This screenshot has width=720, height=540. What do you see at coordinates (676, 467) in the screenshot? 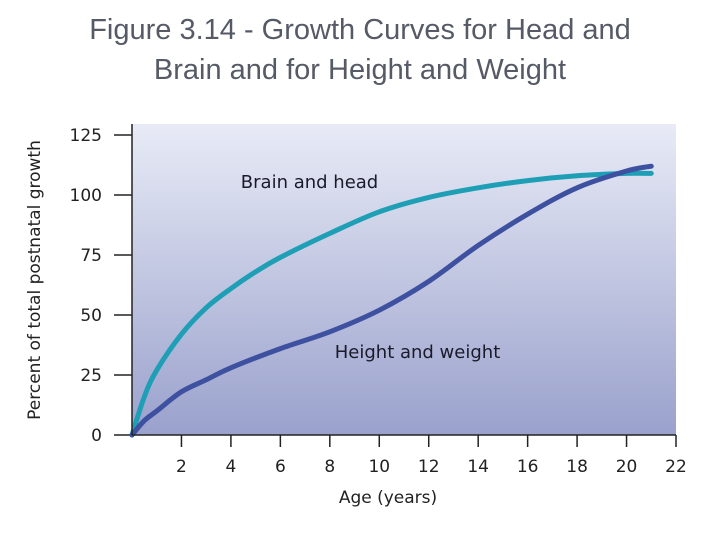
I see `x-tick-label: 22` at bounding box center [676, 467].